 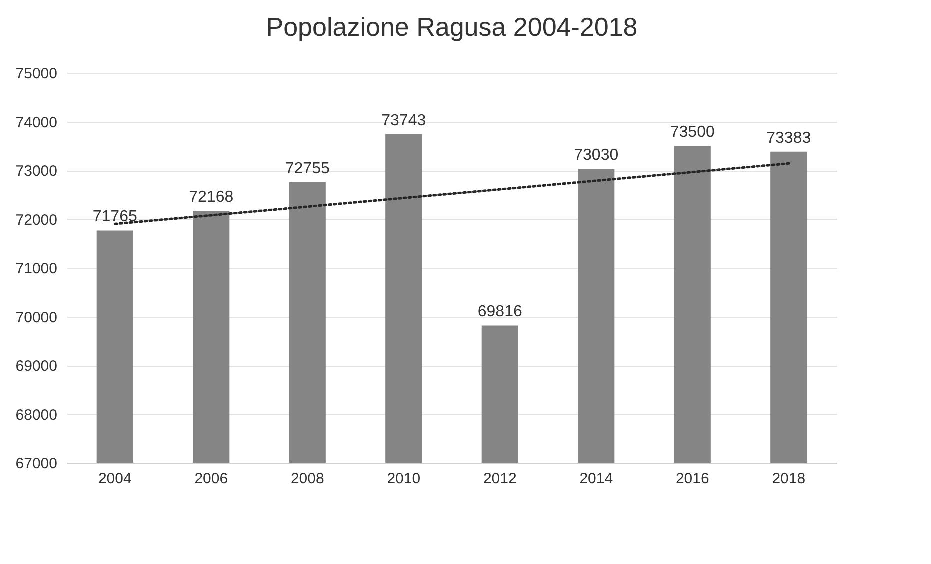 What do you see at coordinates (597, 479) in the screenshot?
I see `x-tick-label: 2014` at bounding box center [597, 479].